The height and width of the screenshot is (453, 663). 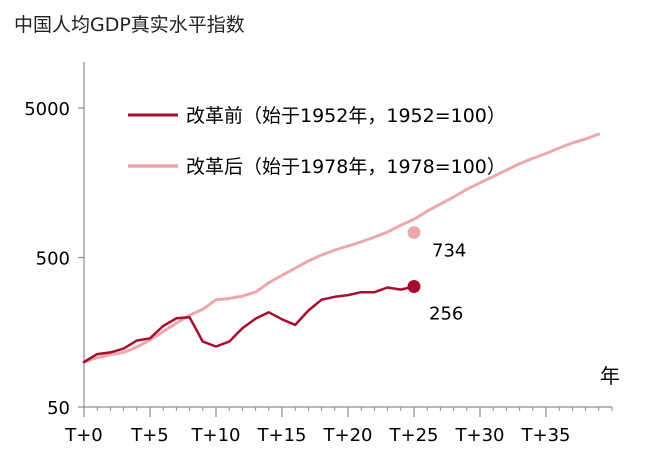 I want to click on x-tick-label: T+10, so click(x=216, y=435).